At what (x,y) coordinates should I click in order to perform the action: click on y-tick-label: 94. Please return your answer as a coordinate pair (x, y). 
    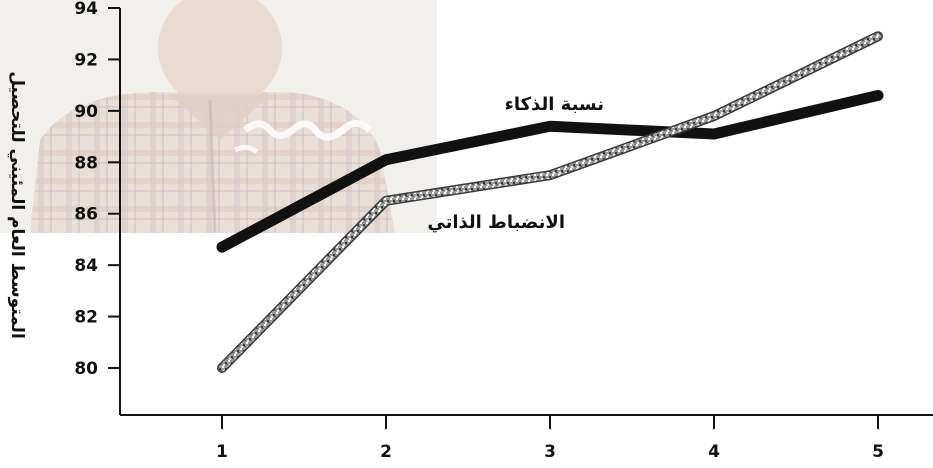
    Looking at the image, I should click on (86, 9).